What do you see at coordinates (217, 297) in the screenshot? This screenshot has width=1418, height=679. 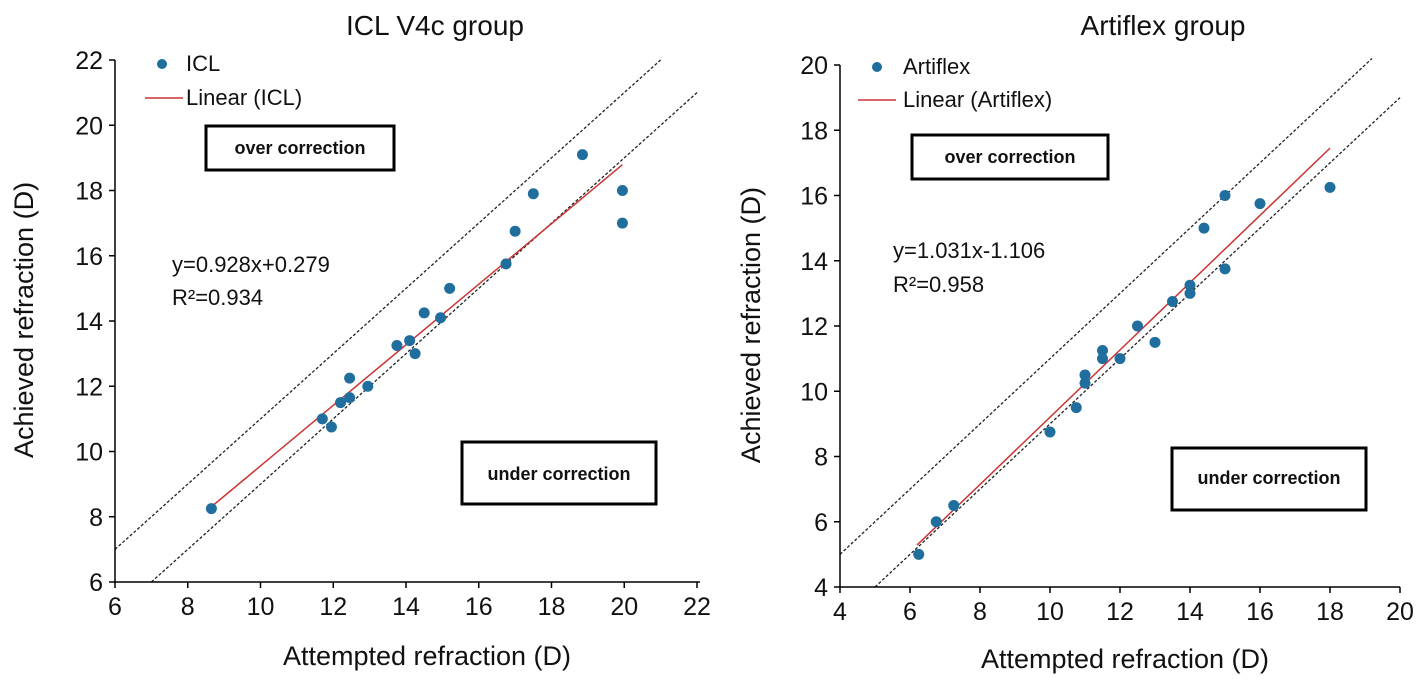 I see `r-squared: R²=0.934` at bounding box center [217, 297].